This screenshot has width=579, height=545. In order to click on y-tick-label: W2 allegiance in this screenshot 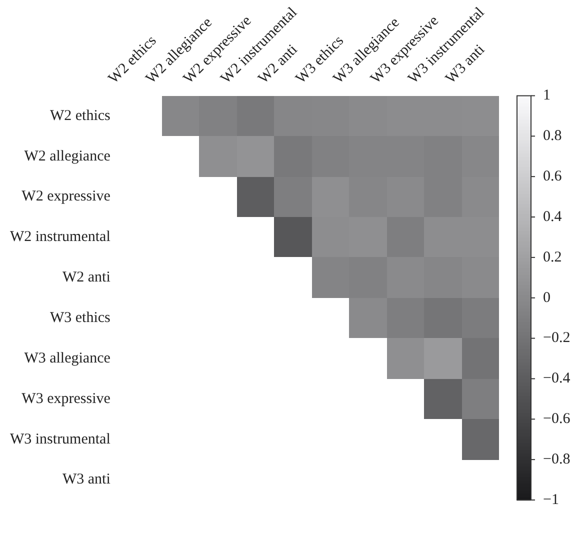, I will do `click(67, 156)`.